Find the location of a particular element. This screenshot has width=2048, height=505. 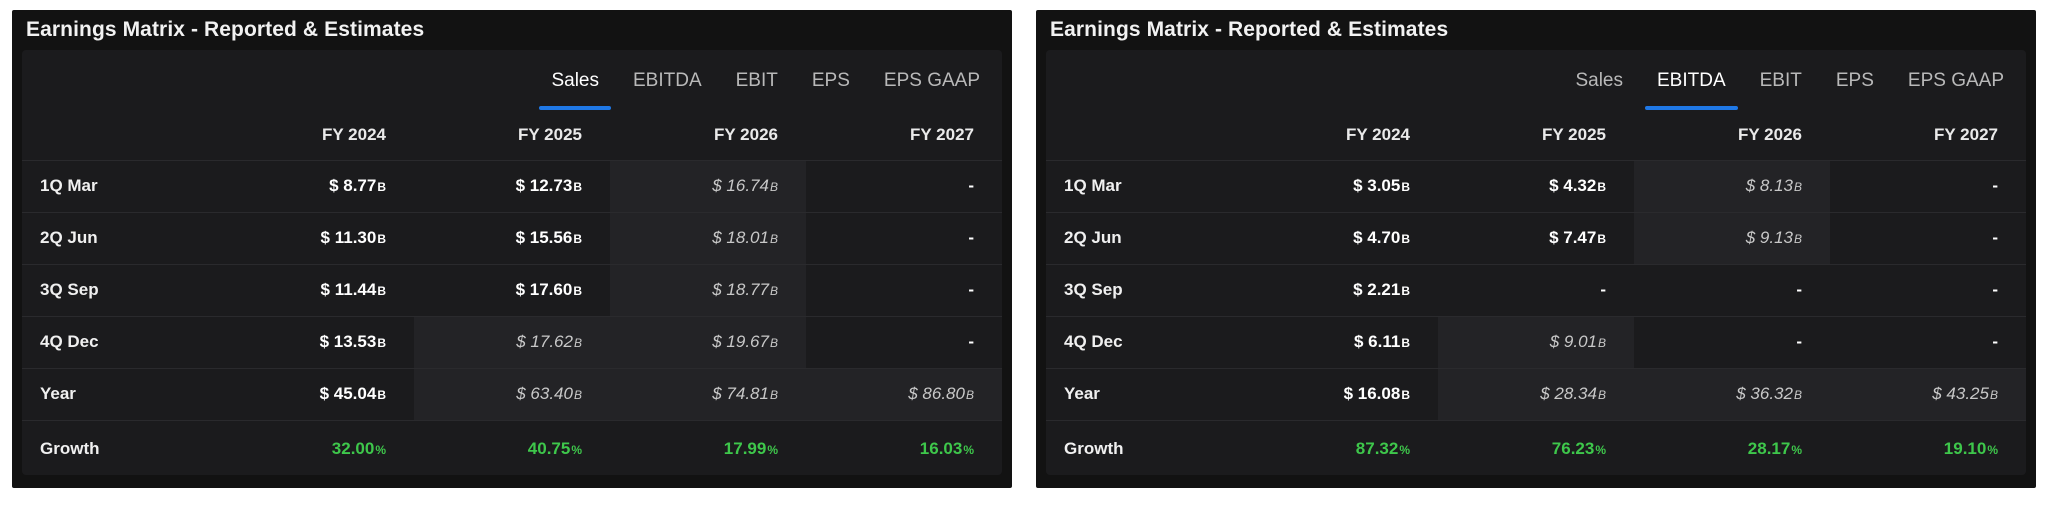

cell-value: $ 8.77 is located at coordinates (353, 185).